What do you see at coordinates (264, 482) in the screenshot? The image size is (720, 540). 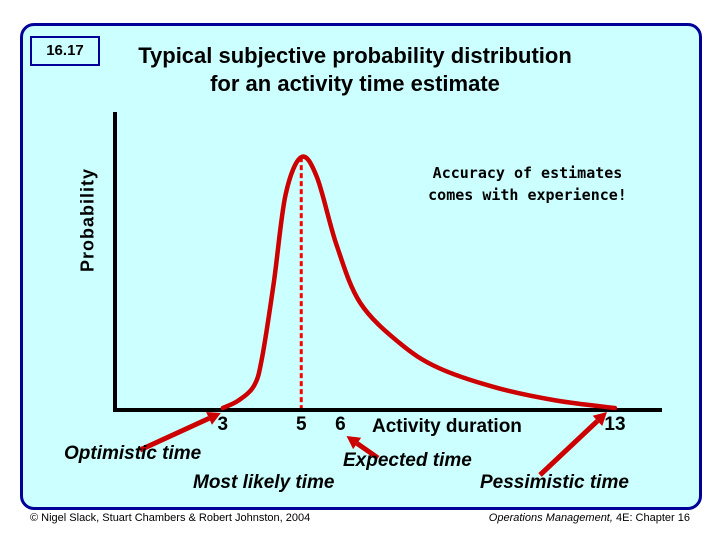 I see `most-likely-time-label: Most likely time` at bounding box center [264, 482].